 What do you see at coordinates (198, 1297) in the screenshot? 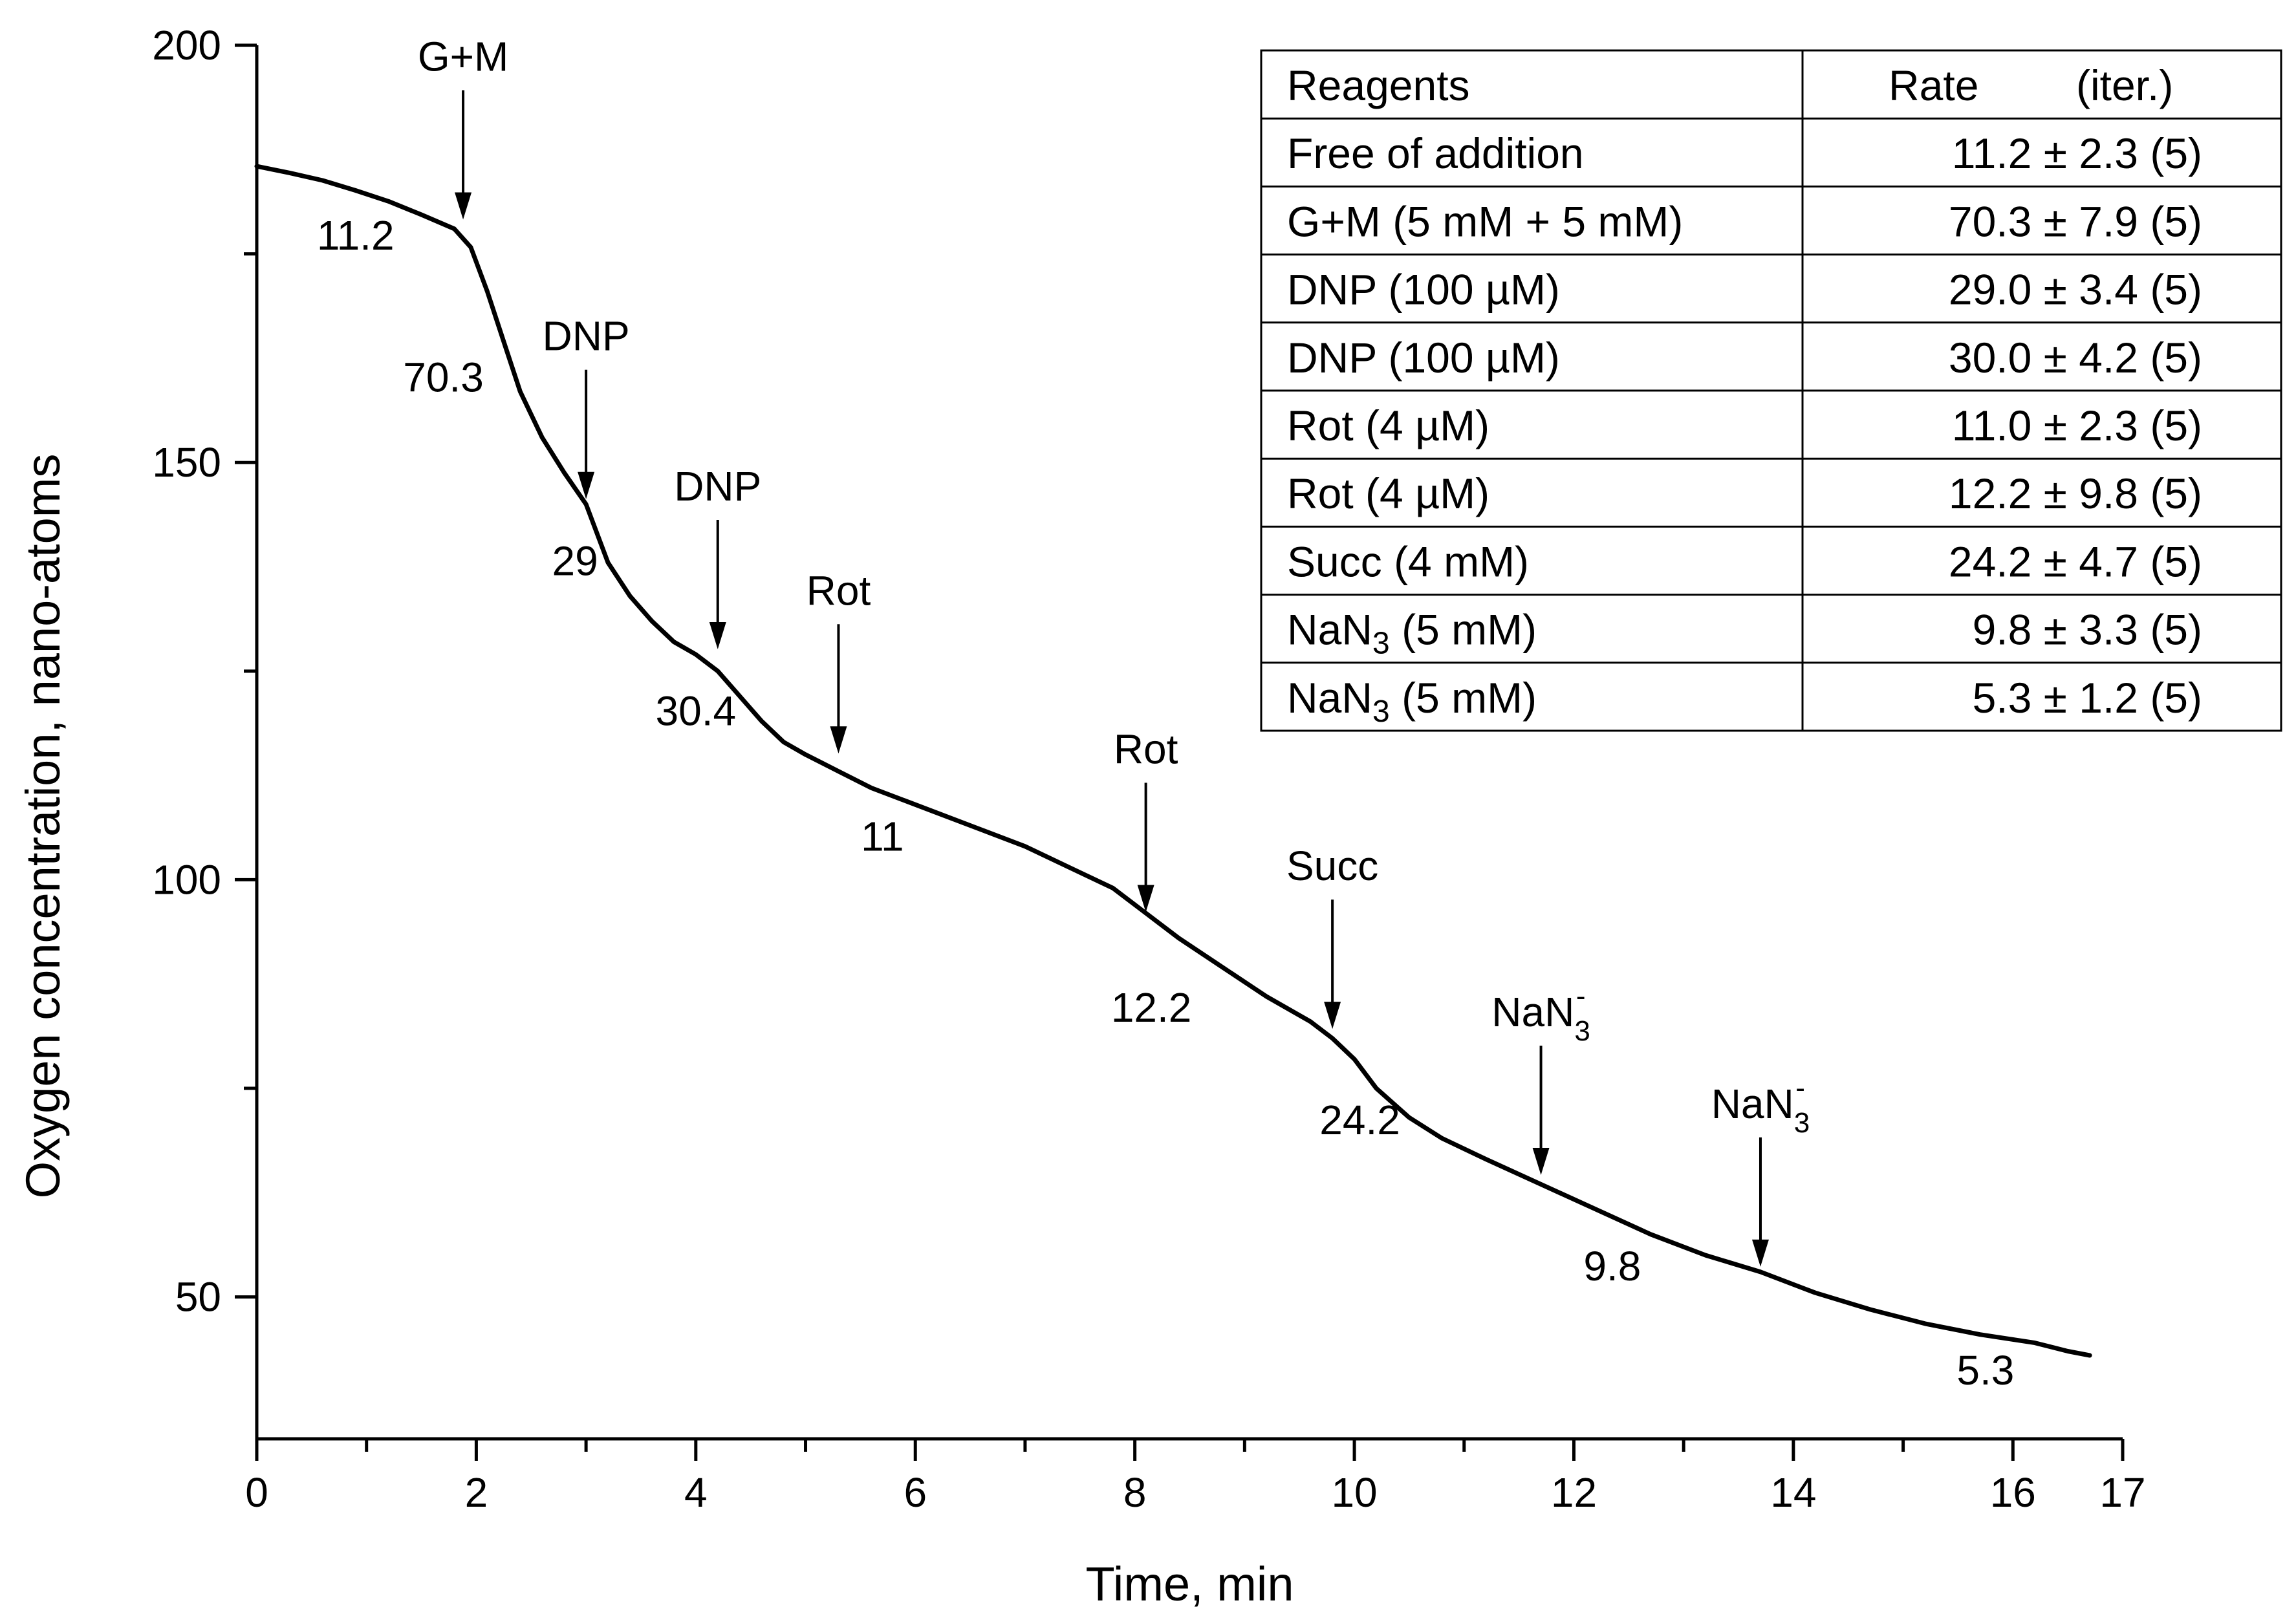
I see `y-tick-label: 50` at bounding box center [198, 1297].